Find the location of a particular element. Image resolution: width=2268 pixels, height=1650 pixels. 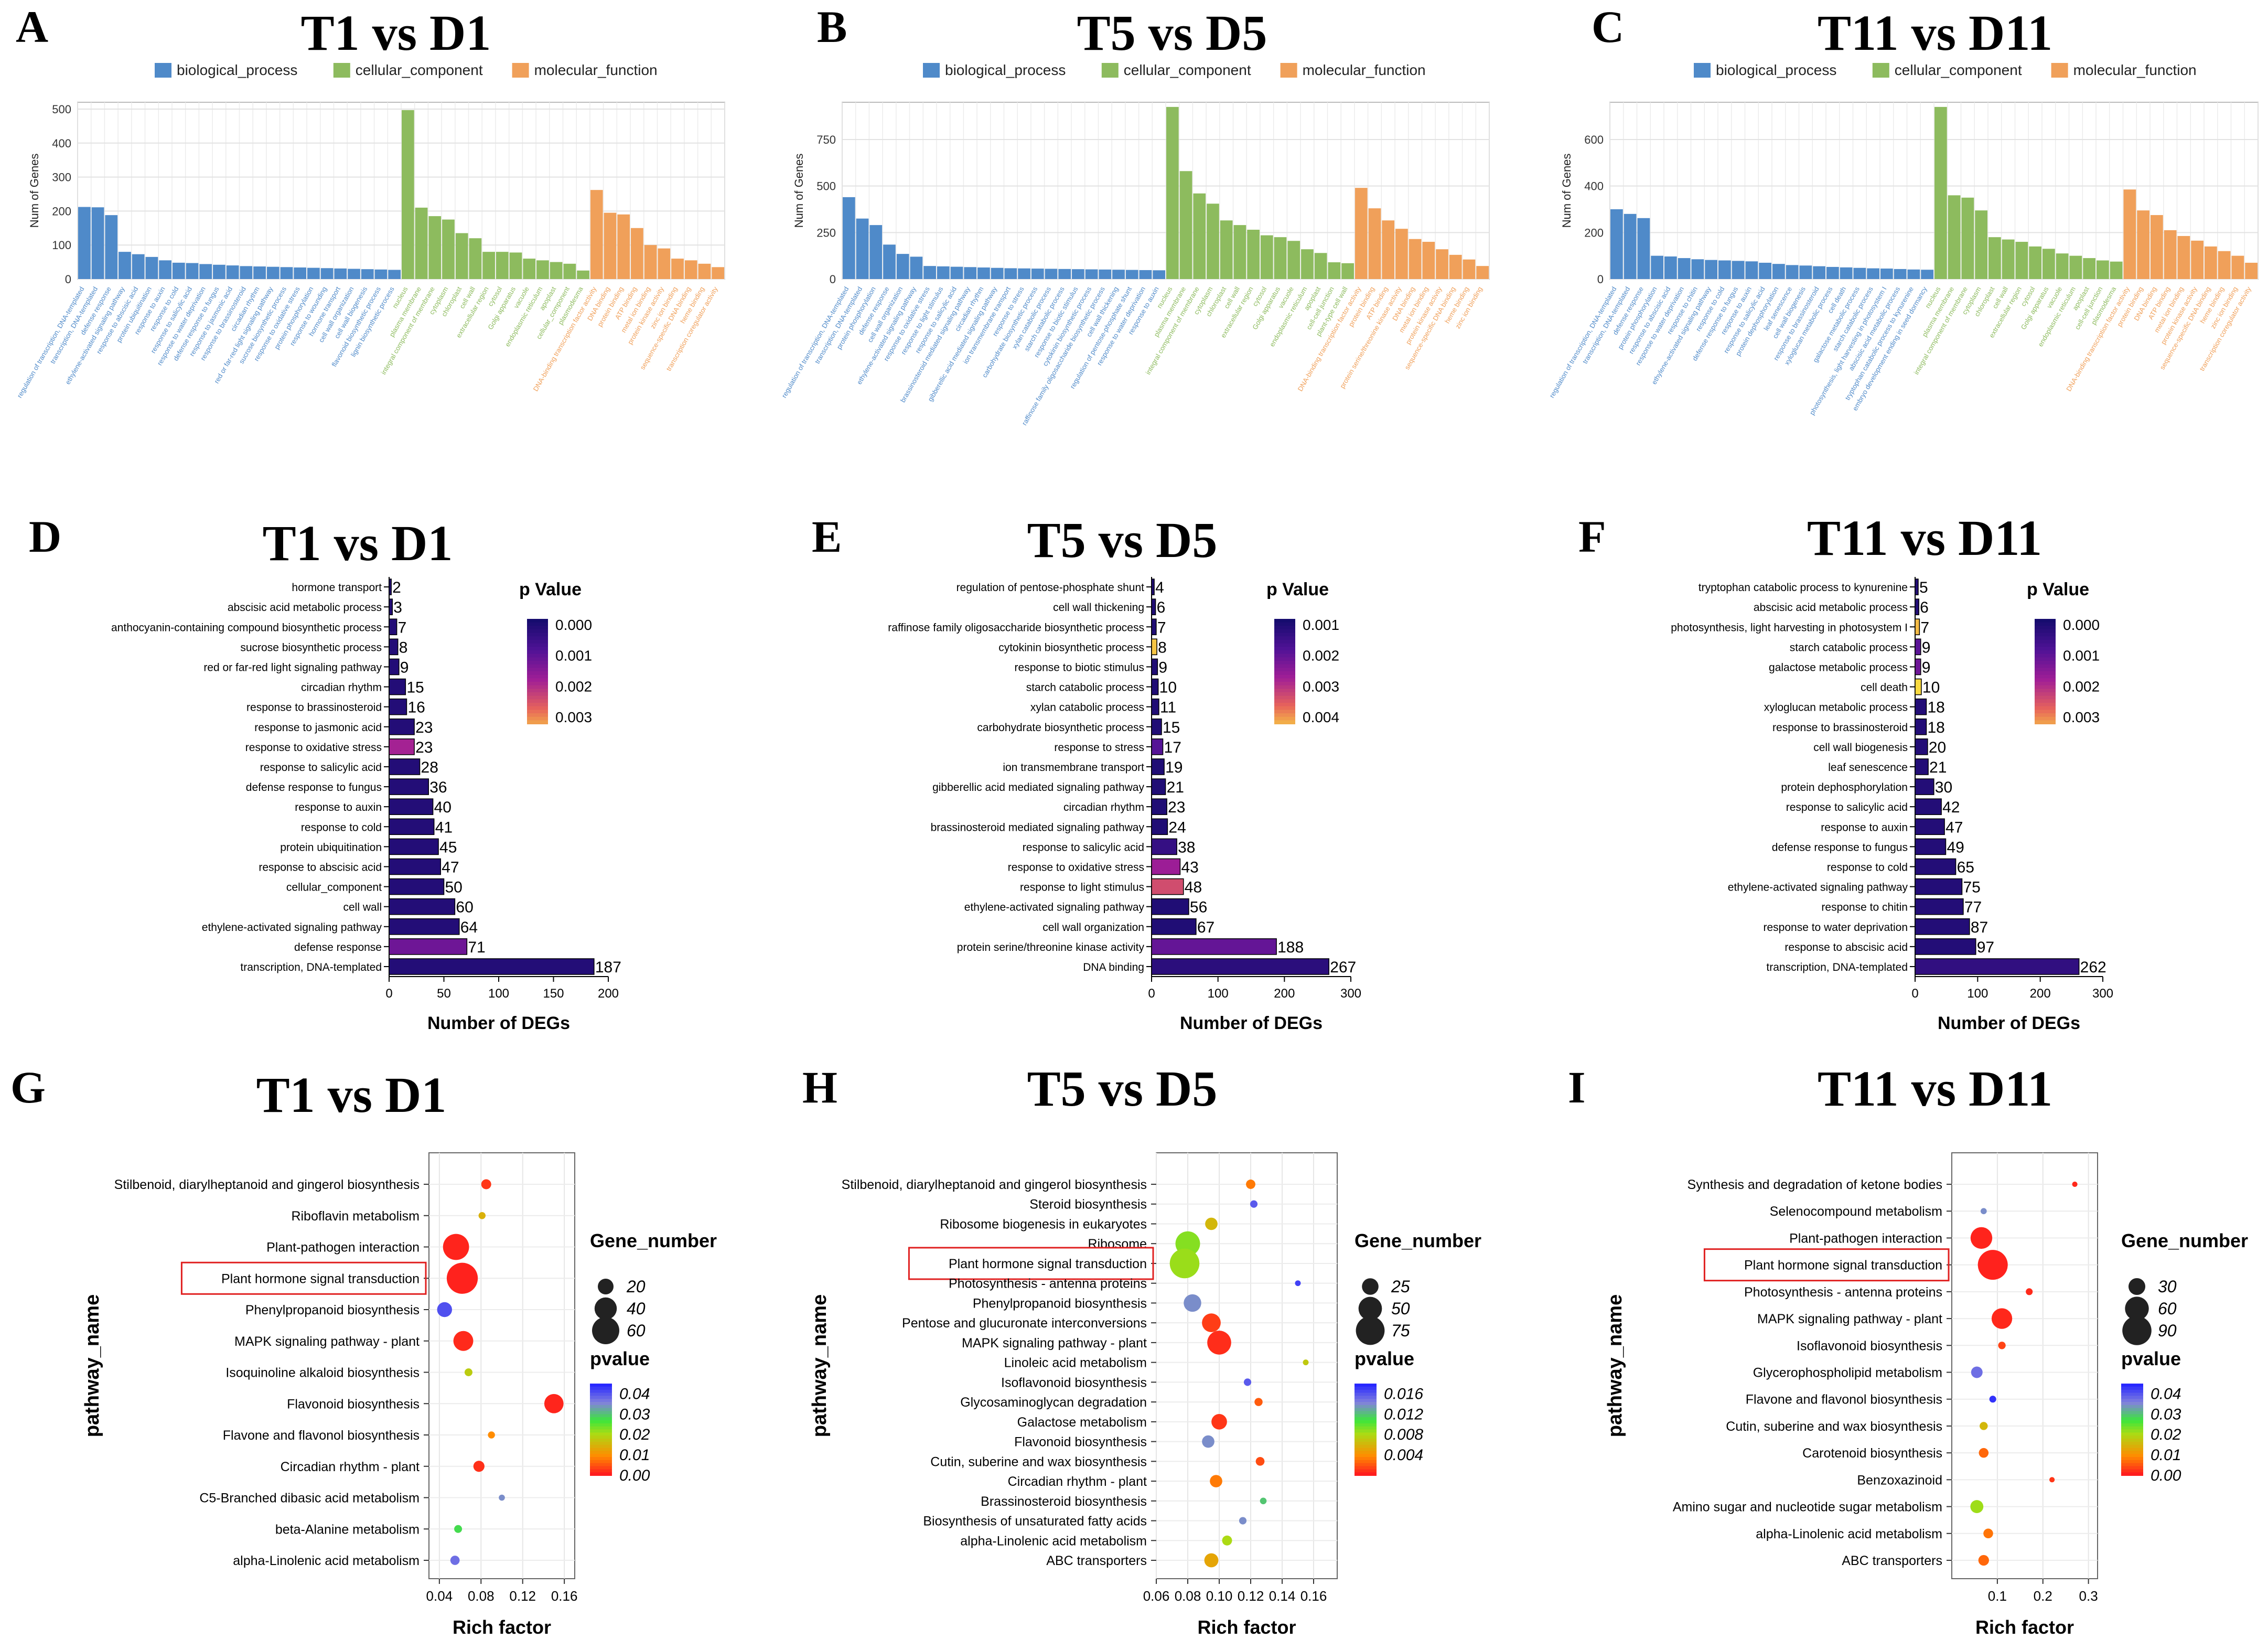

x-tick-label: 0.04 is located at coordinates (439, 1596).